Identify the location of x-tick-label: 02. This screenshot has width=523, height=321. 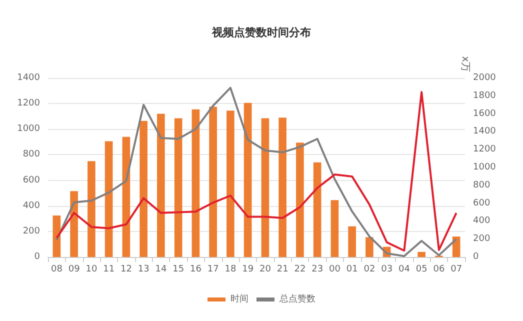
(370, 269).